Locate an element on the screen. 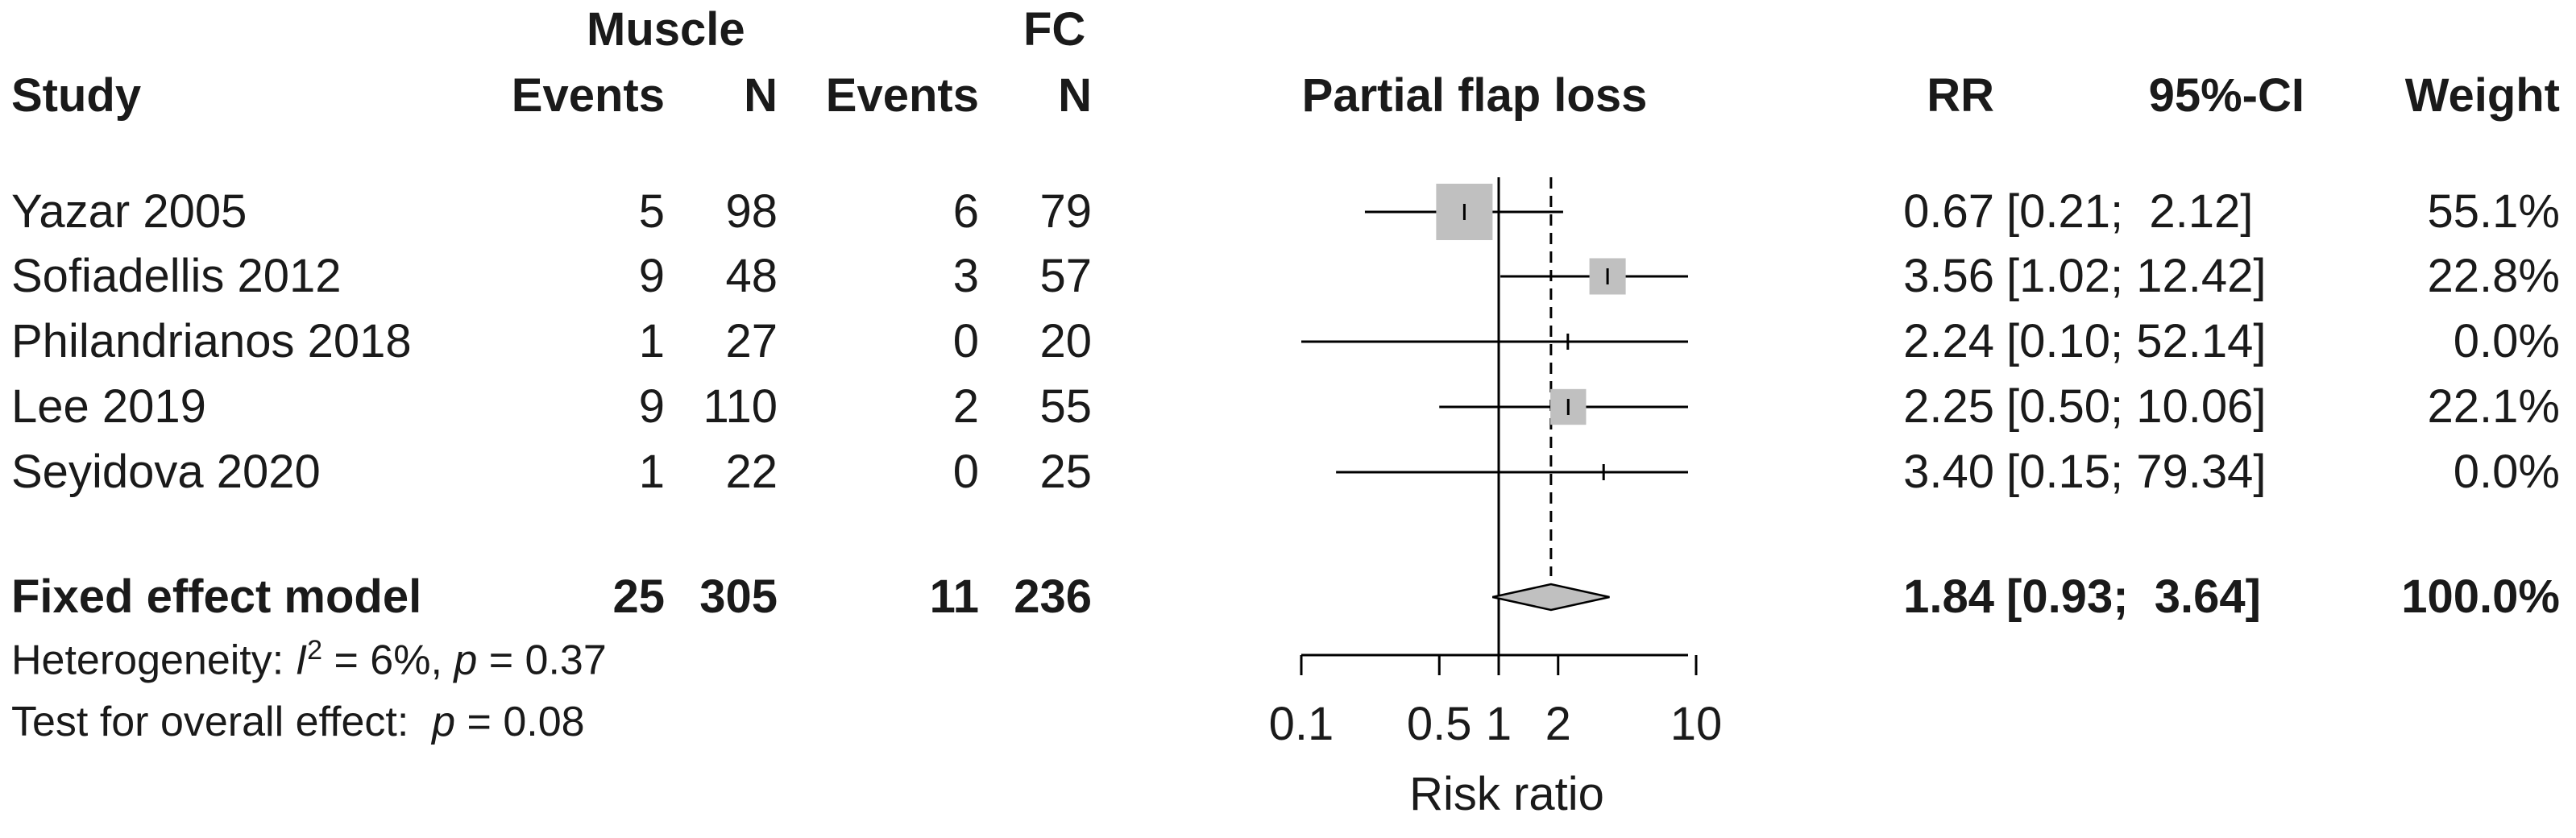 Image resolution: width=2576 pixels, height=838 pixels. x-tick-label: 0.5 is located at coordinates (1439, 724).